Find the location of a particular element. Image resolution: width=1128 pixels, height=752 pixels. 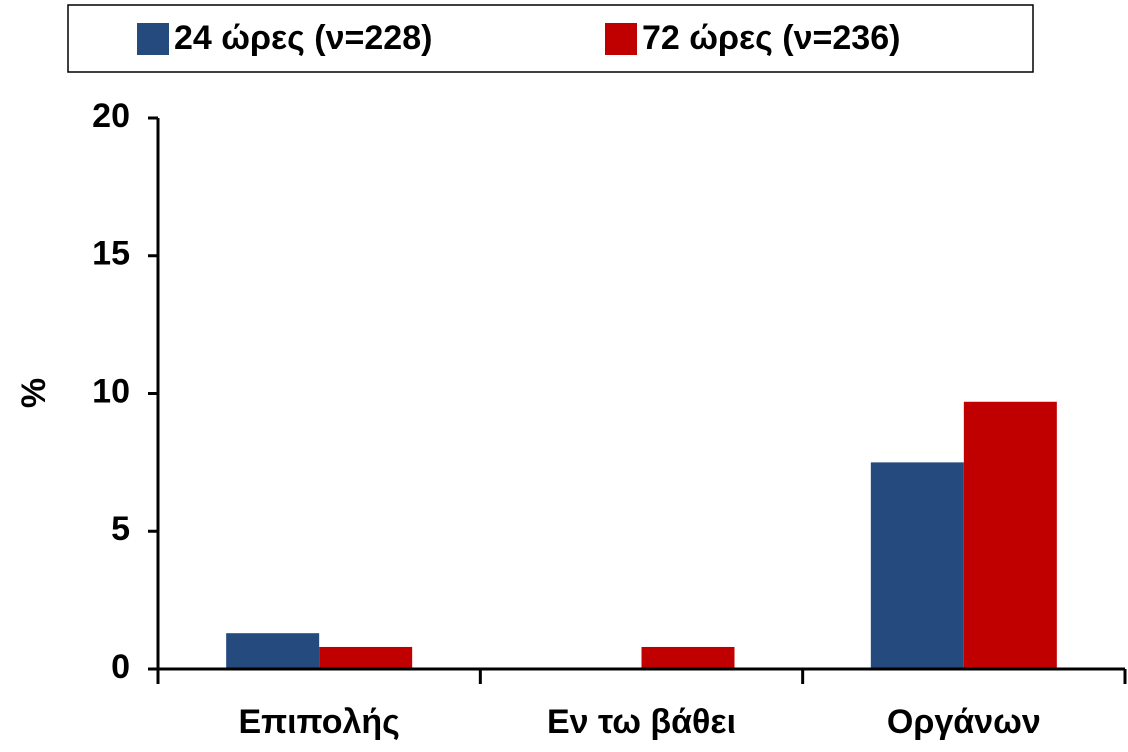

y-tick-label: 15 is located at coordinates (111, 254).